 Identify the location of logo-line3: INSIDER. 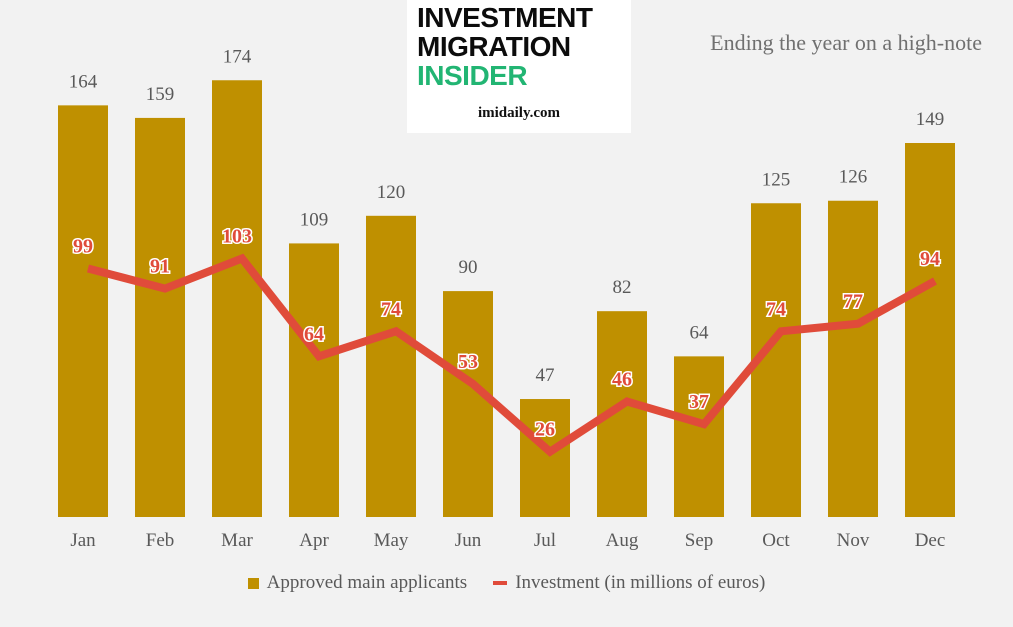
(472, 75).